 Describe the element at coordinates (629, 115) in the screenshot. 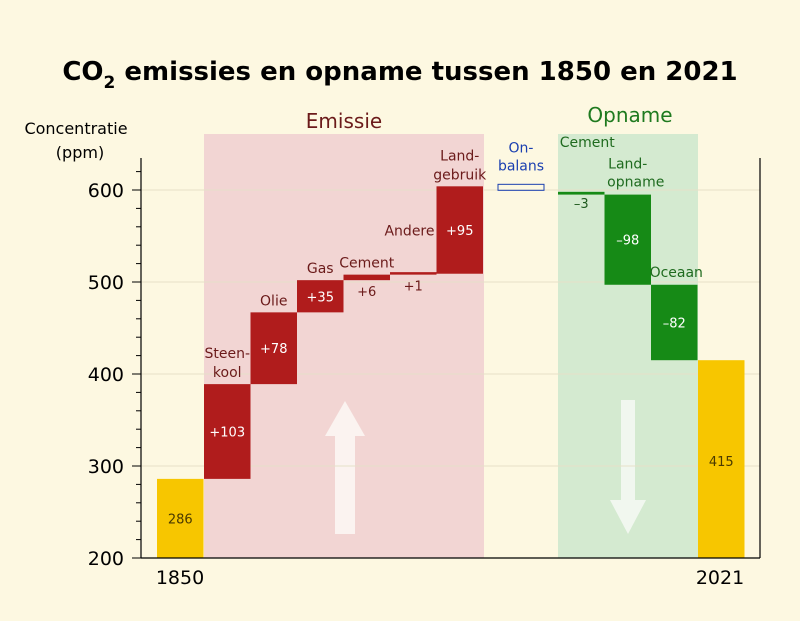

I see `uptake-region-label: Opname` at that location.